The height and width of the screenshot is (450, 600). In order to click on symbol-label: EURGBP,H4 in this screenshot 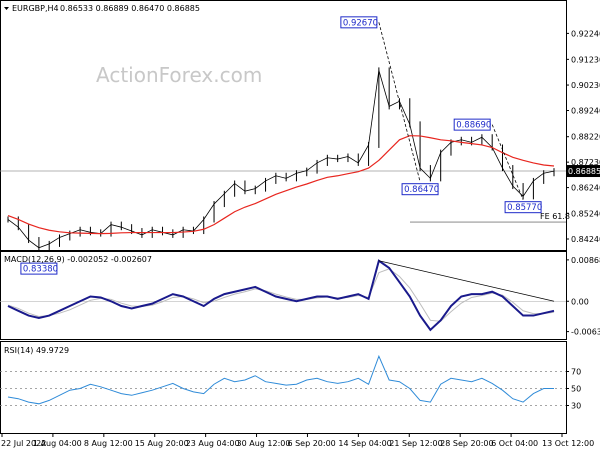, I will do `click(35, 8)`.